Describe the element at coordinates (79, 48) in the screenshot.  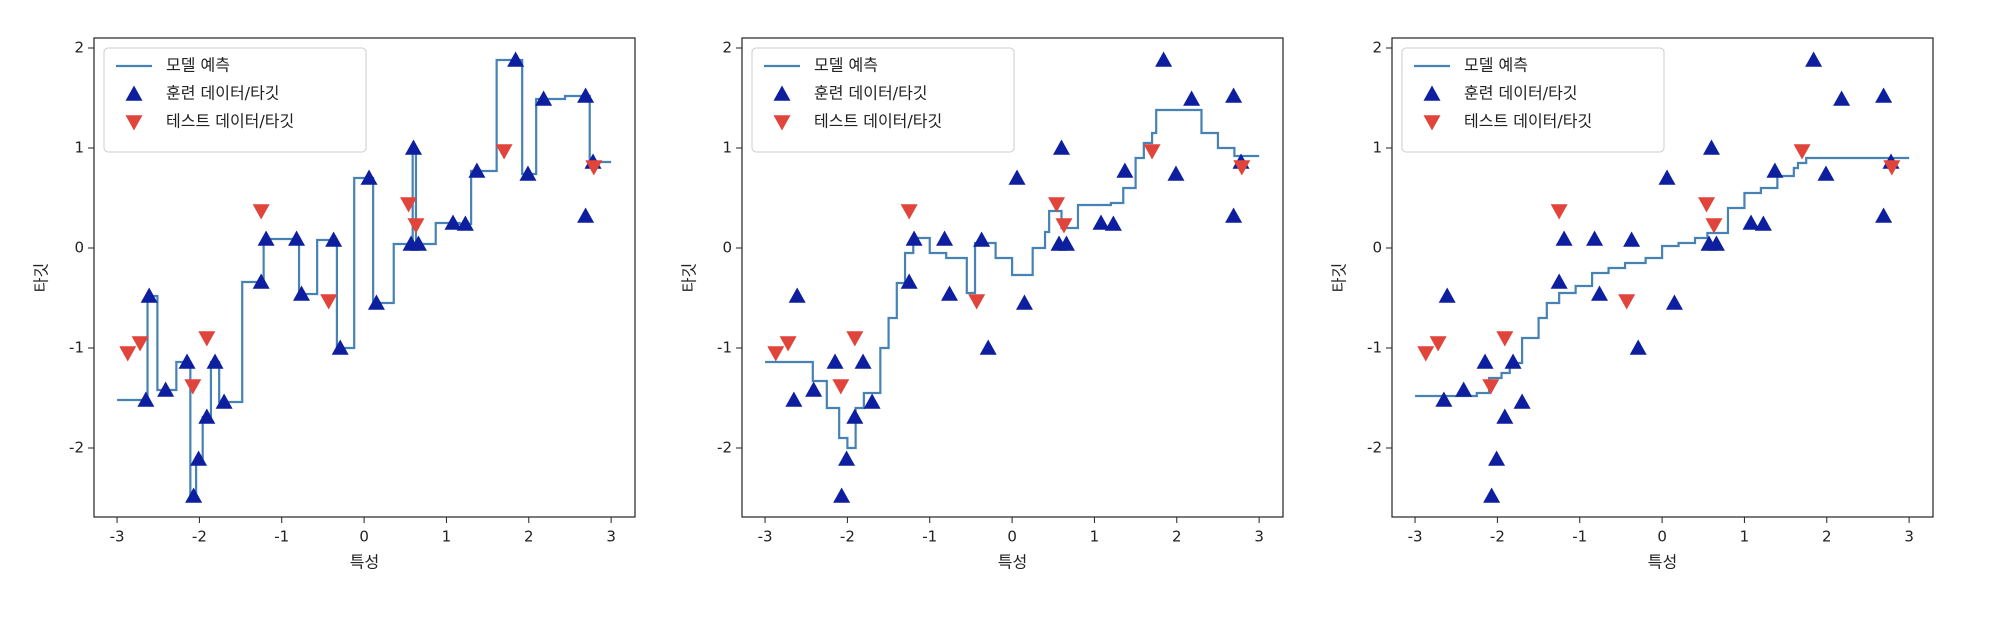
I see `y-tick-label: 2` at that location.